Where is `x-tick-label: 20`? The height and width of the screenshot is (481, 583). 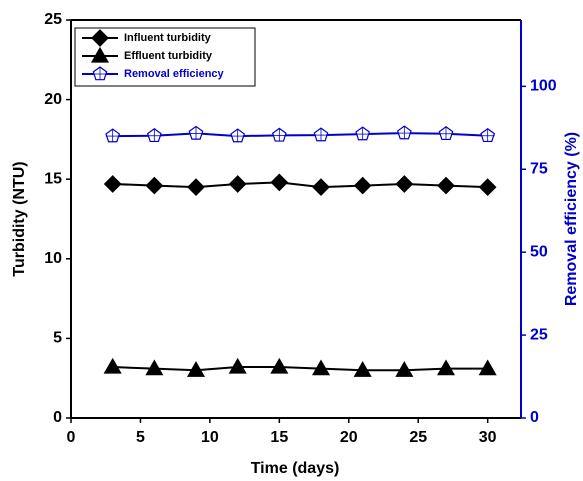 x-tick-label: 20 is located at coordinates (349, 437).